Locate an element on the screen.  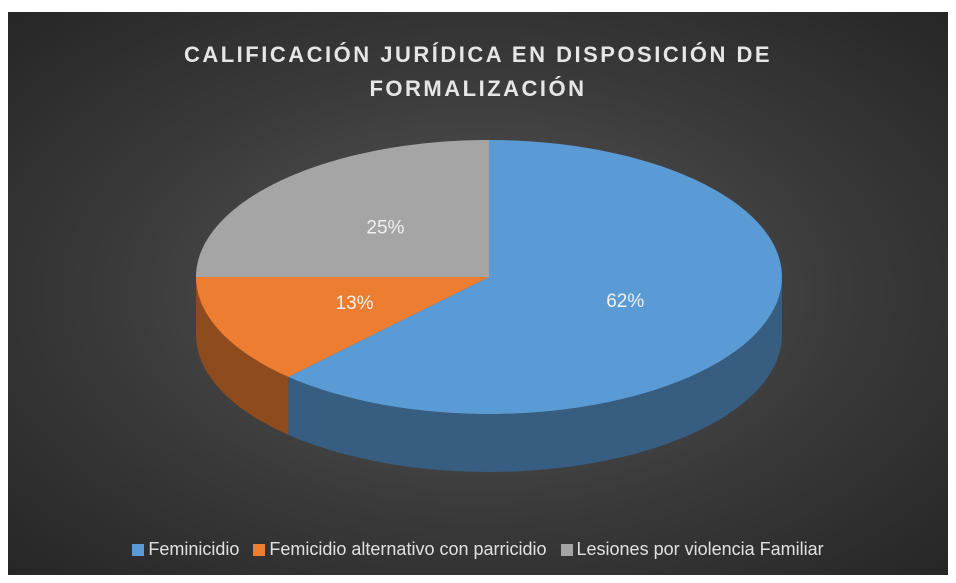
data-label: 62% is located at coordinates (625, 301).